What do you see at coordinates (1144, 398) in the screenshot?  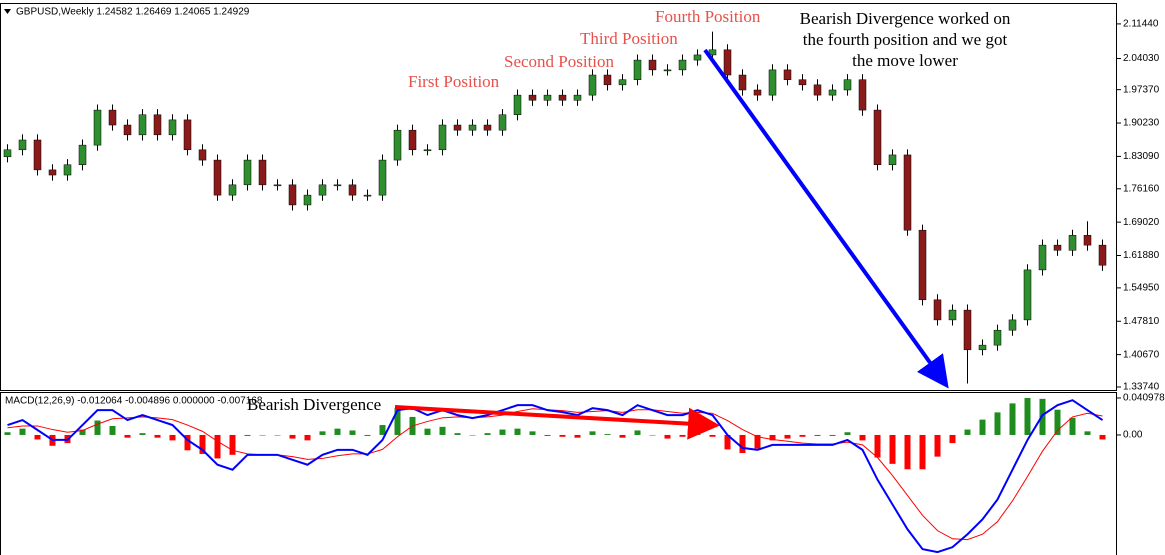 I see `y-tick-label: 0.040978` at bounding box center [1144, 398].